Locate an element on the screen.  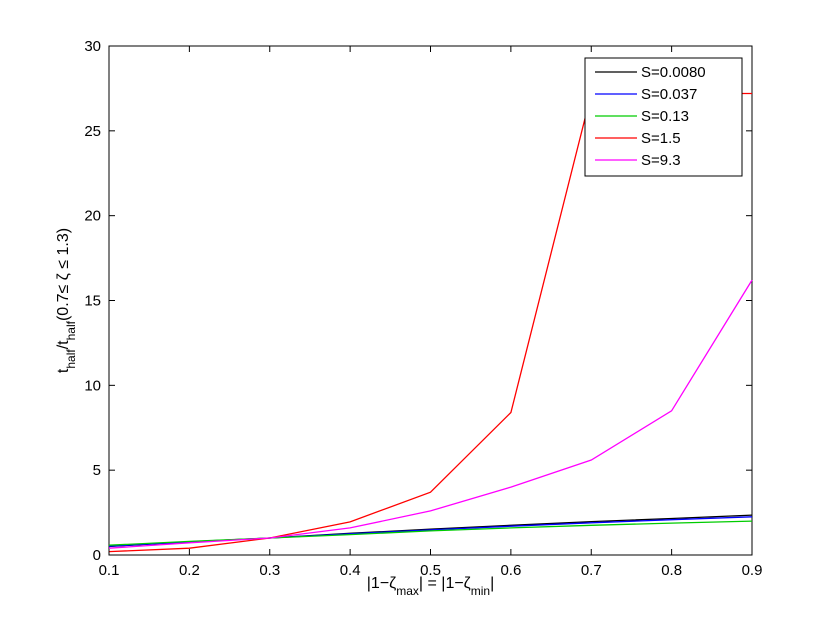
legend-label: S=9.3 is located at coordinates (661, 160).